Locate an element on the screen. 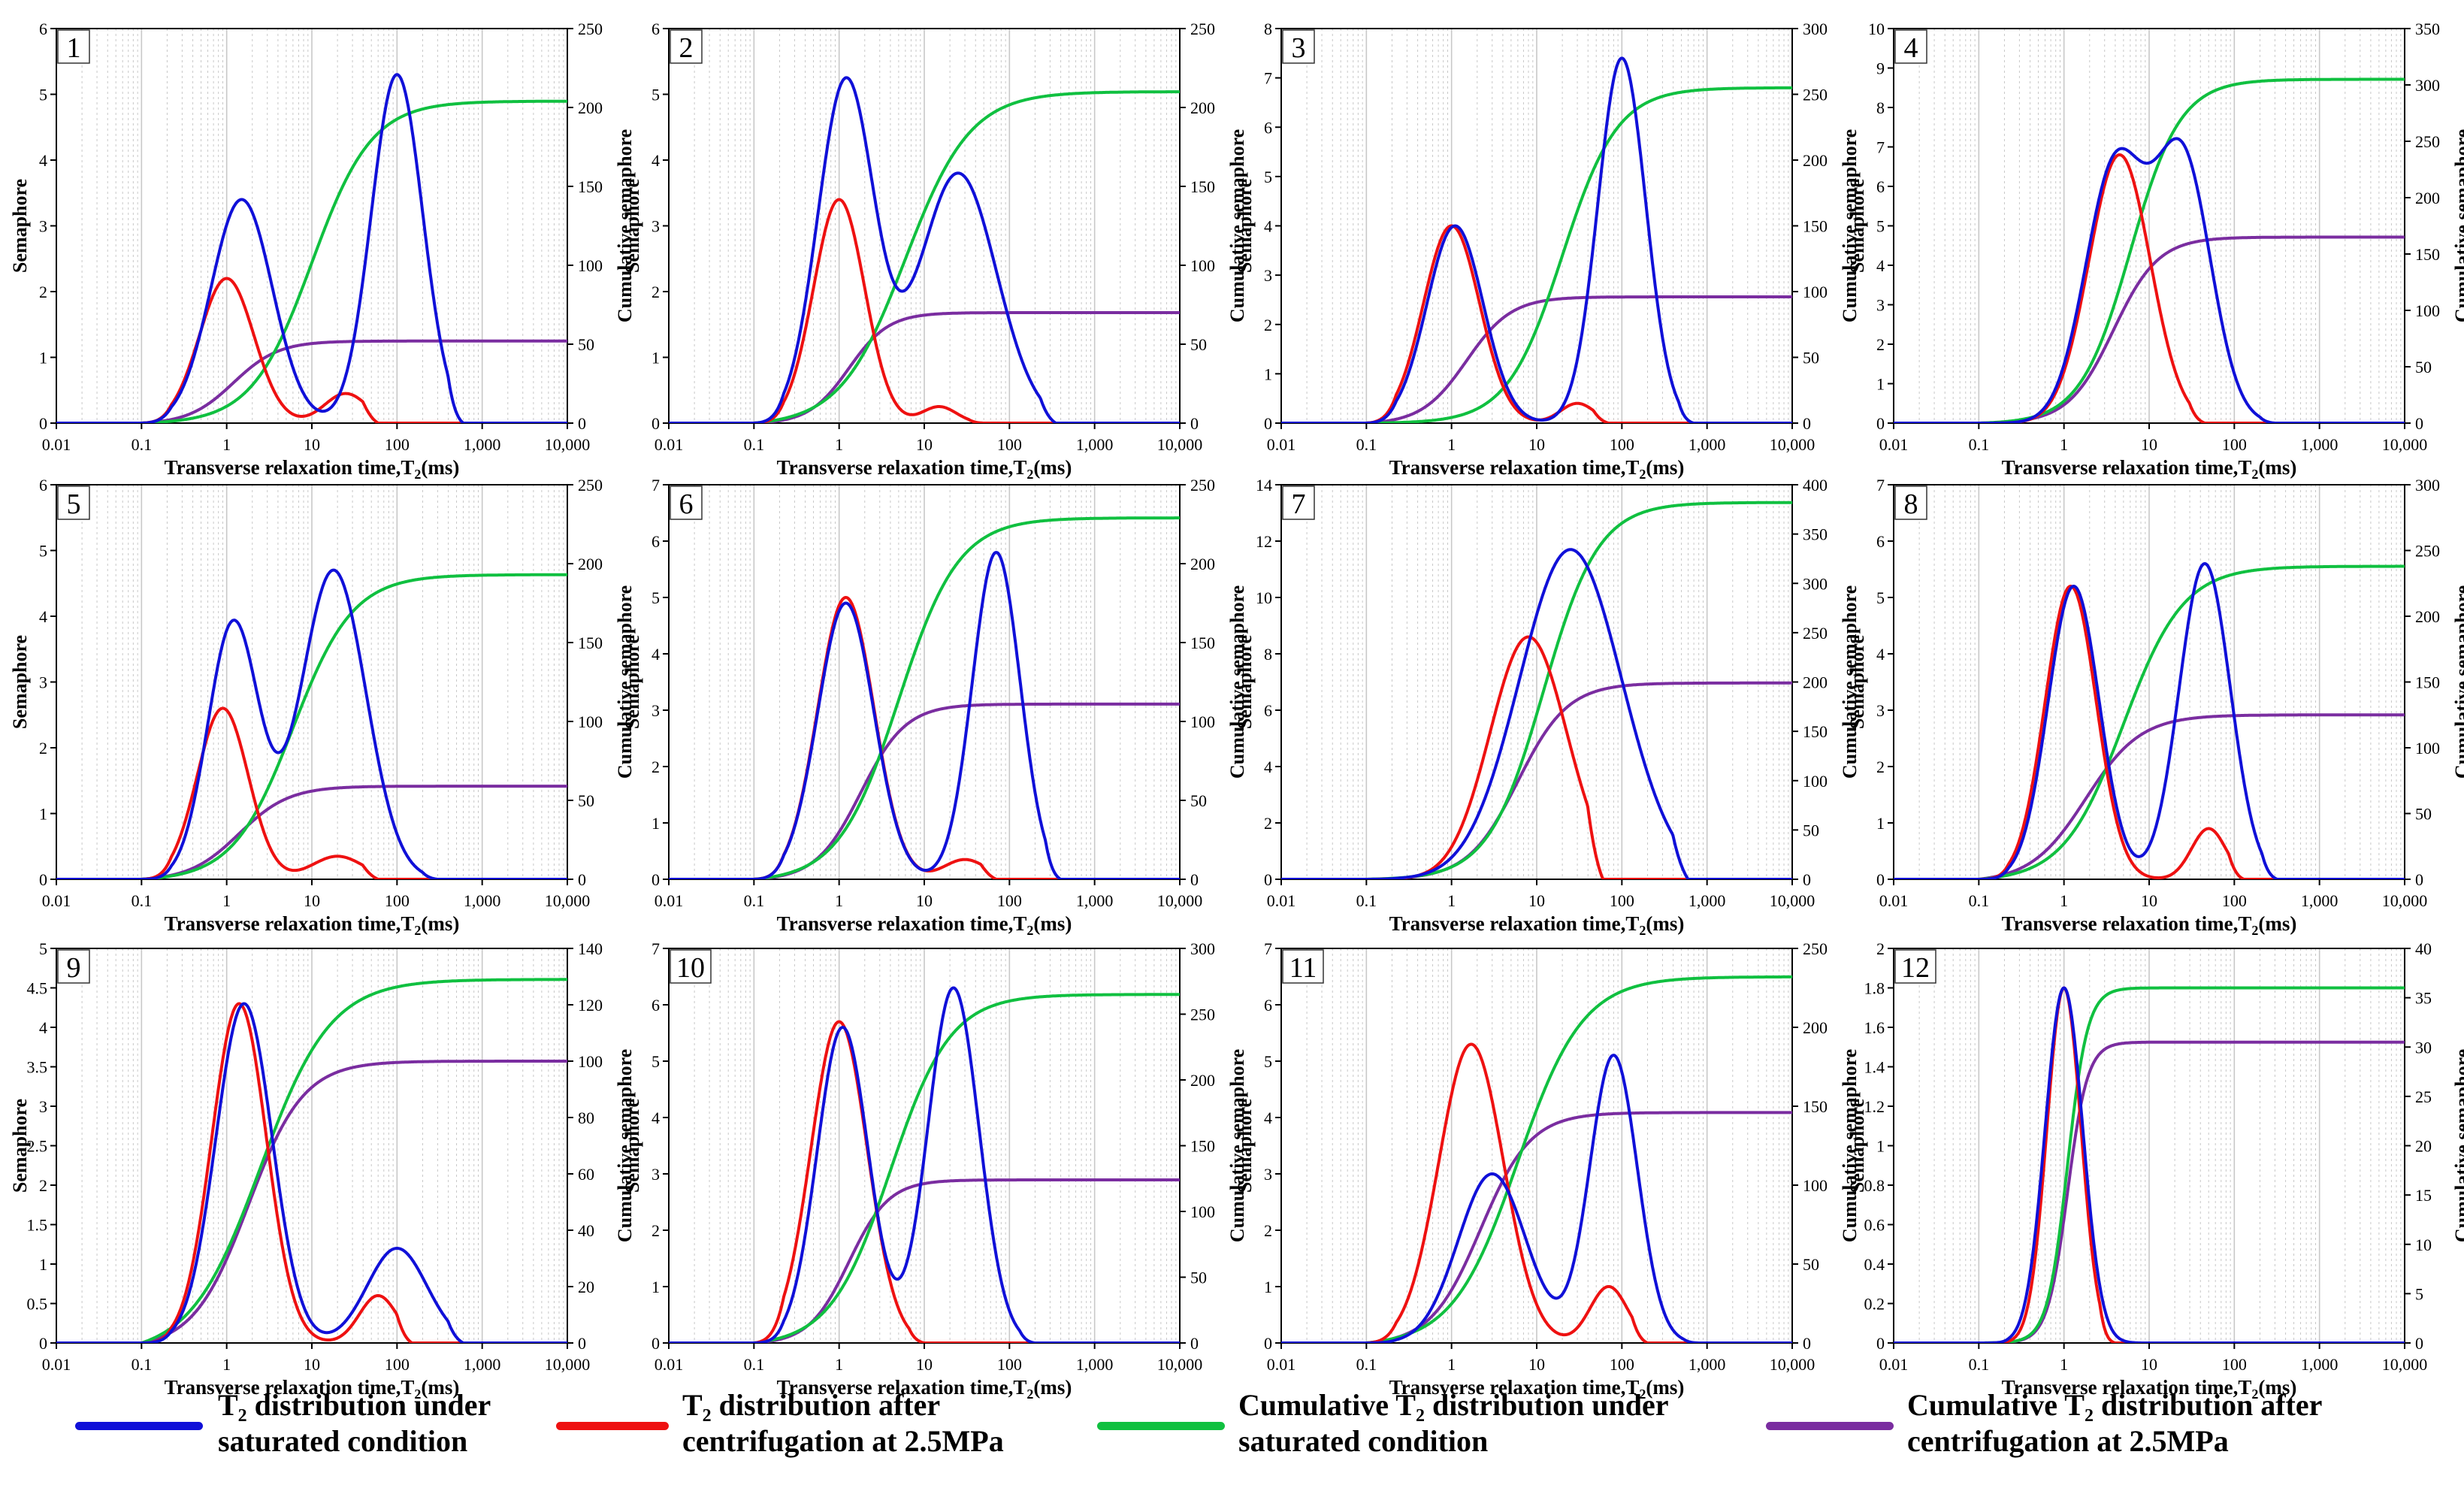 This screenshot has height=1485, width=2464. panel-number: 10 is located at coordinates (691, 968).